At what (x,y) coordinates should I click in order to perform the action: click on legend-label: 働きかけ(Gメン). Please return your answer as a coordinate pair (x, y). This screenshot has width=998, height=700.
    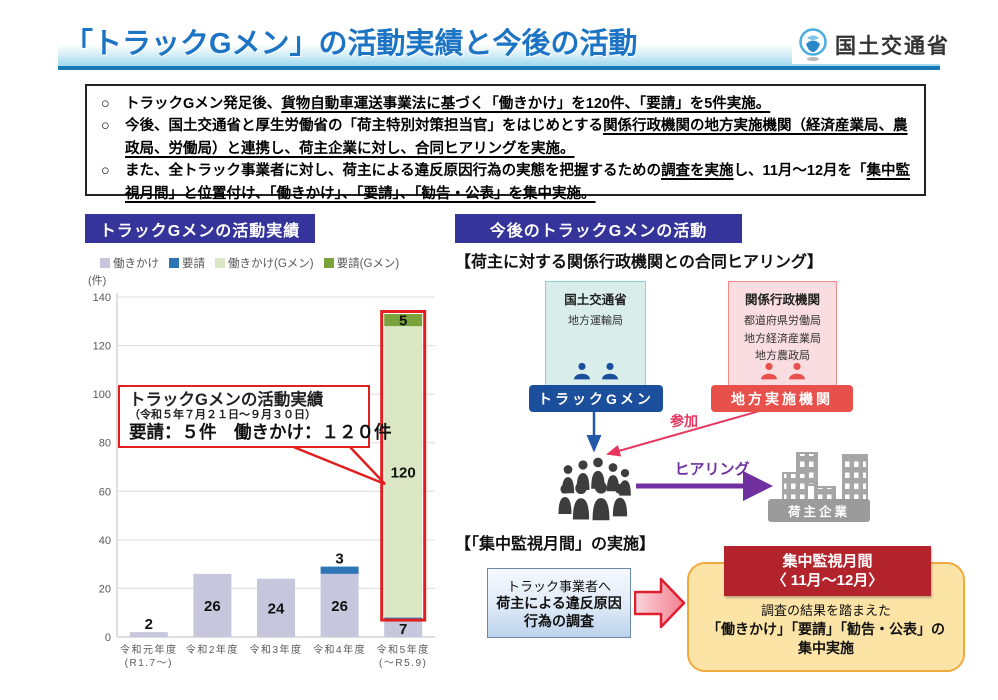
    Looking at the image, I should click on (271, 264).